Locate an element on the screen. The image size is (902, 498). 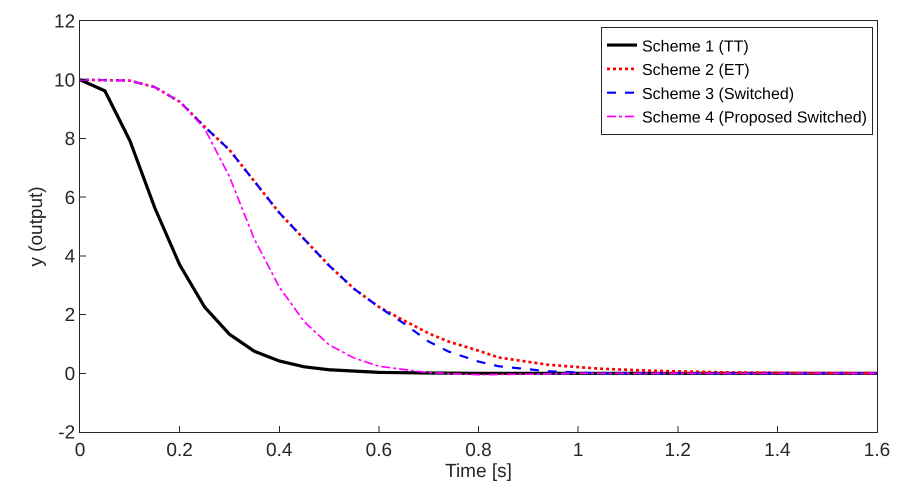
x-tick-label: 0.4 is located at coordinates (279, 450).